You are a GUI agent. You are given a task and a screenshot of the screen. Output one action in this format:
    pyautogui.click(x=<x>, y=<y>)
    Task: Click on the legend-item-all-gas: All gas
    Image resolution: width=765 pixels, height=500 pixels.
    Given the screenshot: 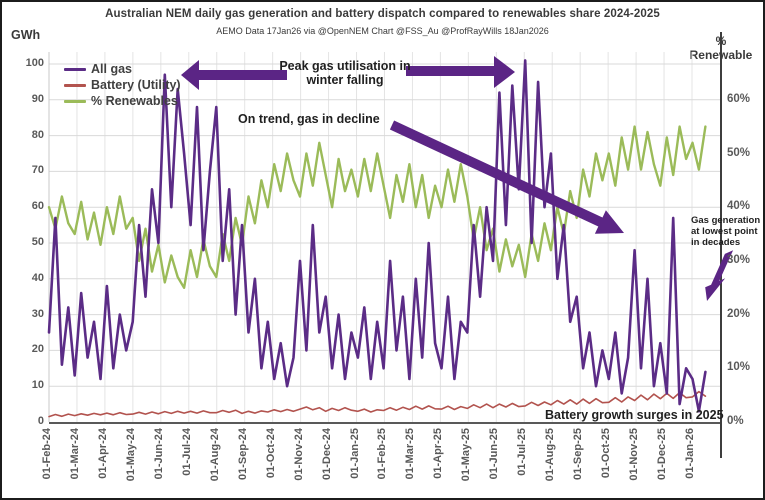 What is the action you would take?
    pyautogui.click(x=122, y=69)
    